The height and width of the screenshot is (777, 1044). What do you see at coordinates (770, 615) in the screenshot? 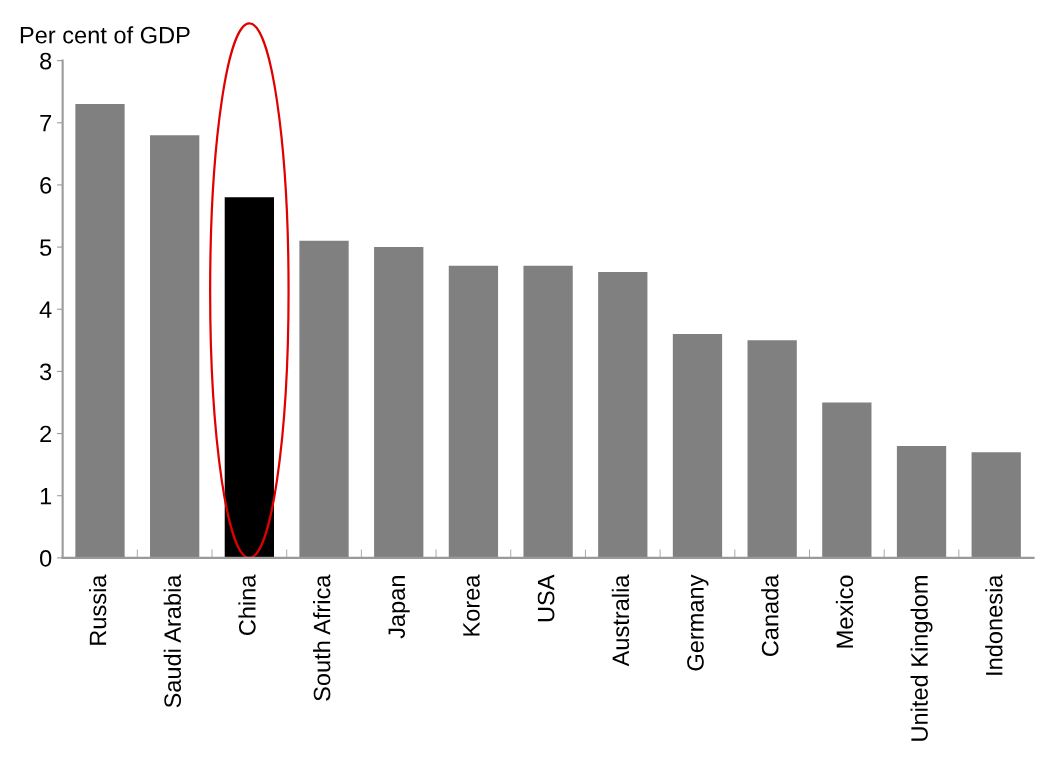
I see `x-tick-label: Canada` at bounding box center [770, 615].